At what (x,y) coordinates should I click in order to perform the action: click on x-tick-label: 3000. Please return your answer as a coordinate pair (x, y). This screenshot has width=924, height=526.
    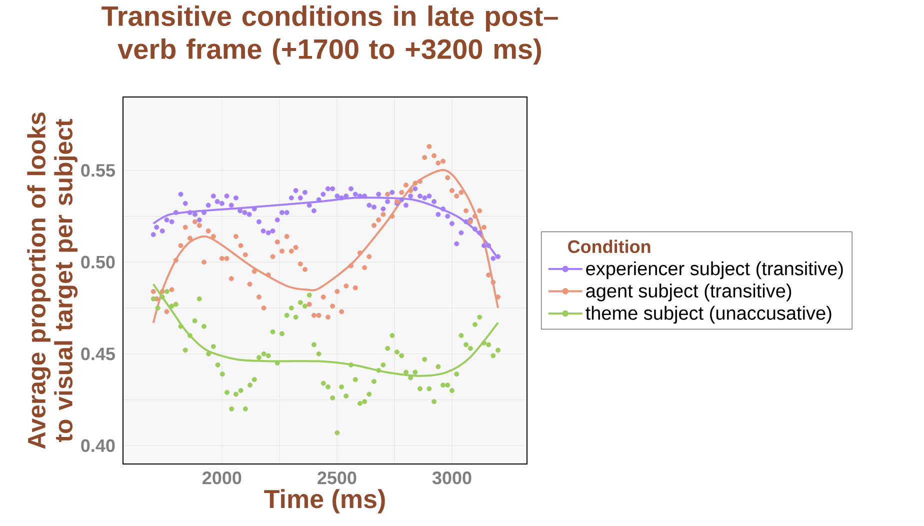
    Looking at the image, I should click on (452, 478).